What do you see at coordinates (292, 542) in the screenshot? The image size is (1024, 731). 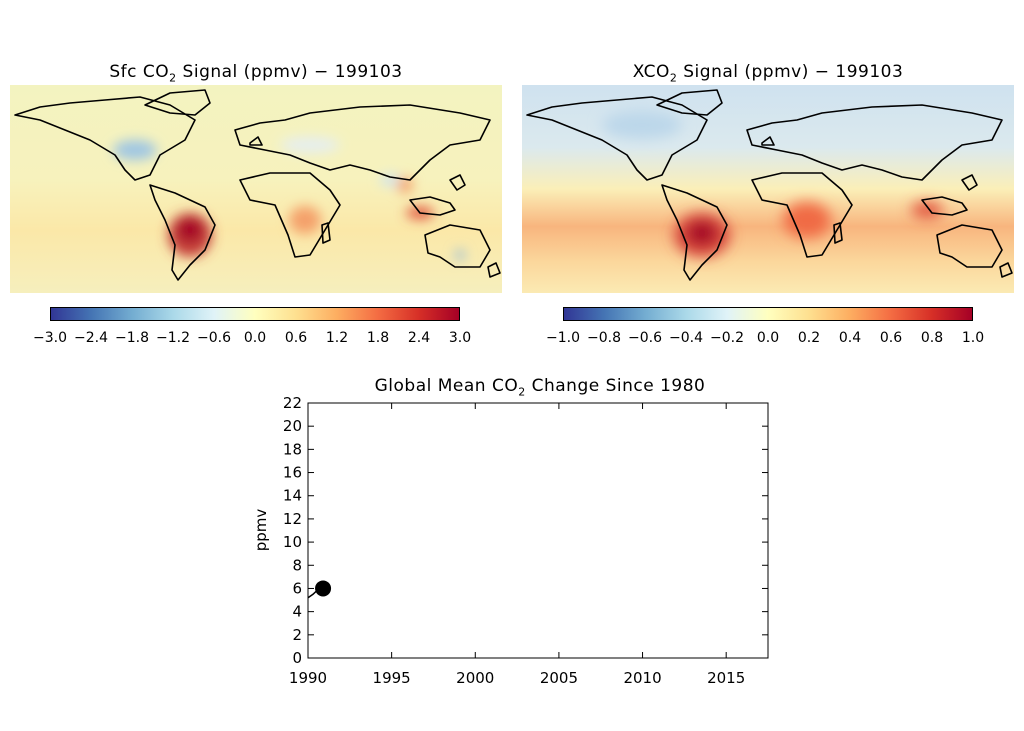 I see `y-tick-label: 10` at bounding box center [292, 542].